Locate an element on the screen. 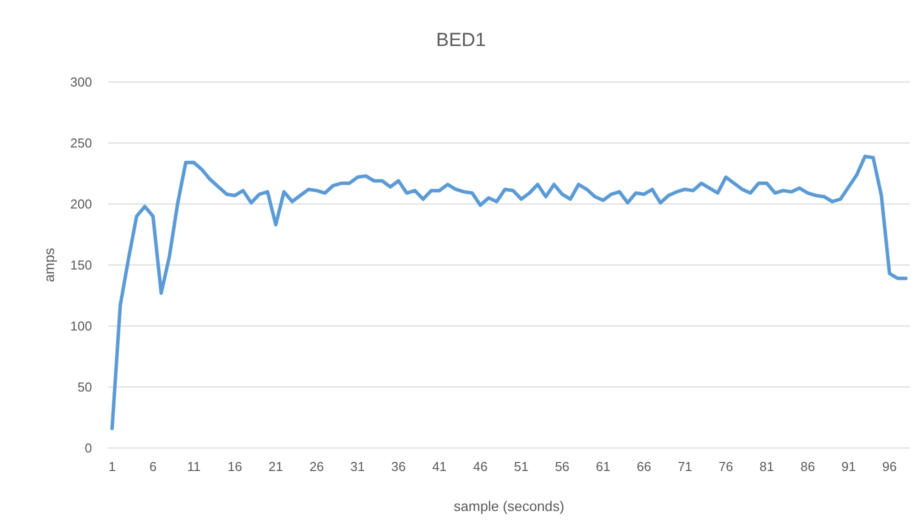  x-tick-label: 86 is located at coordinates (807, 466).